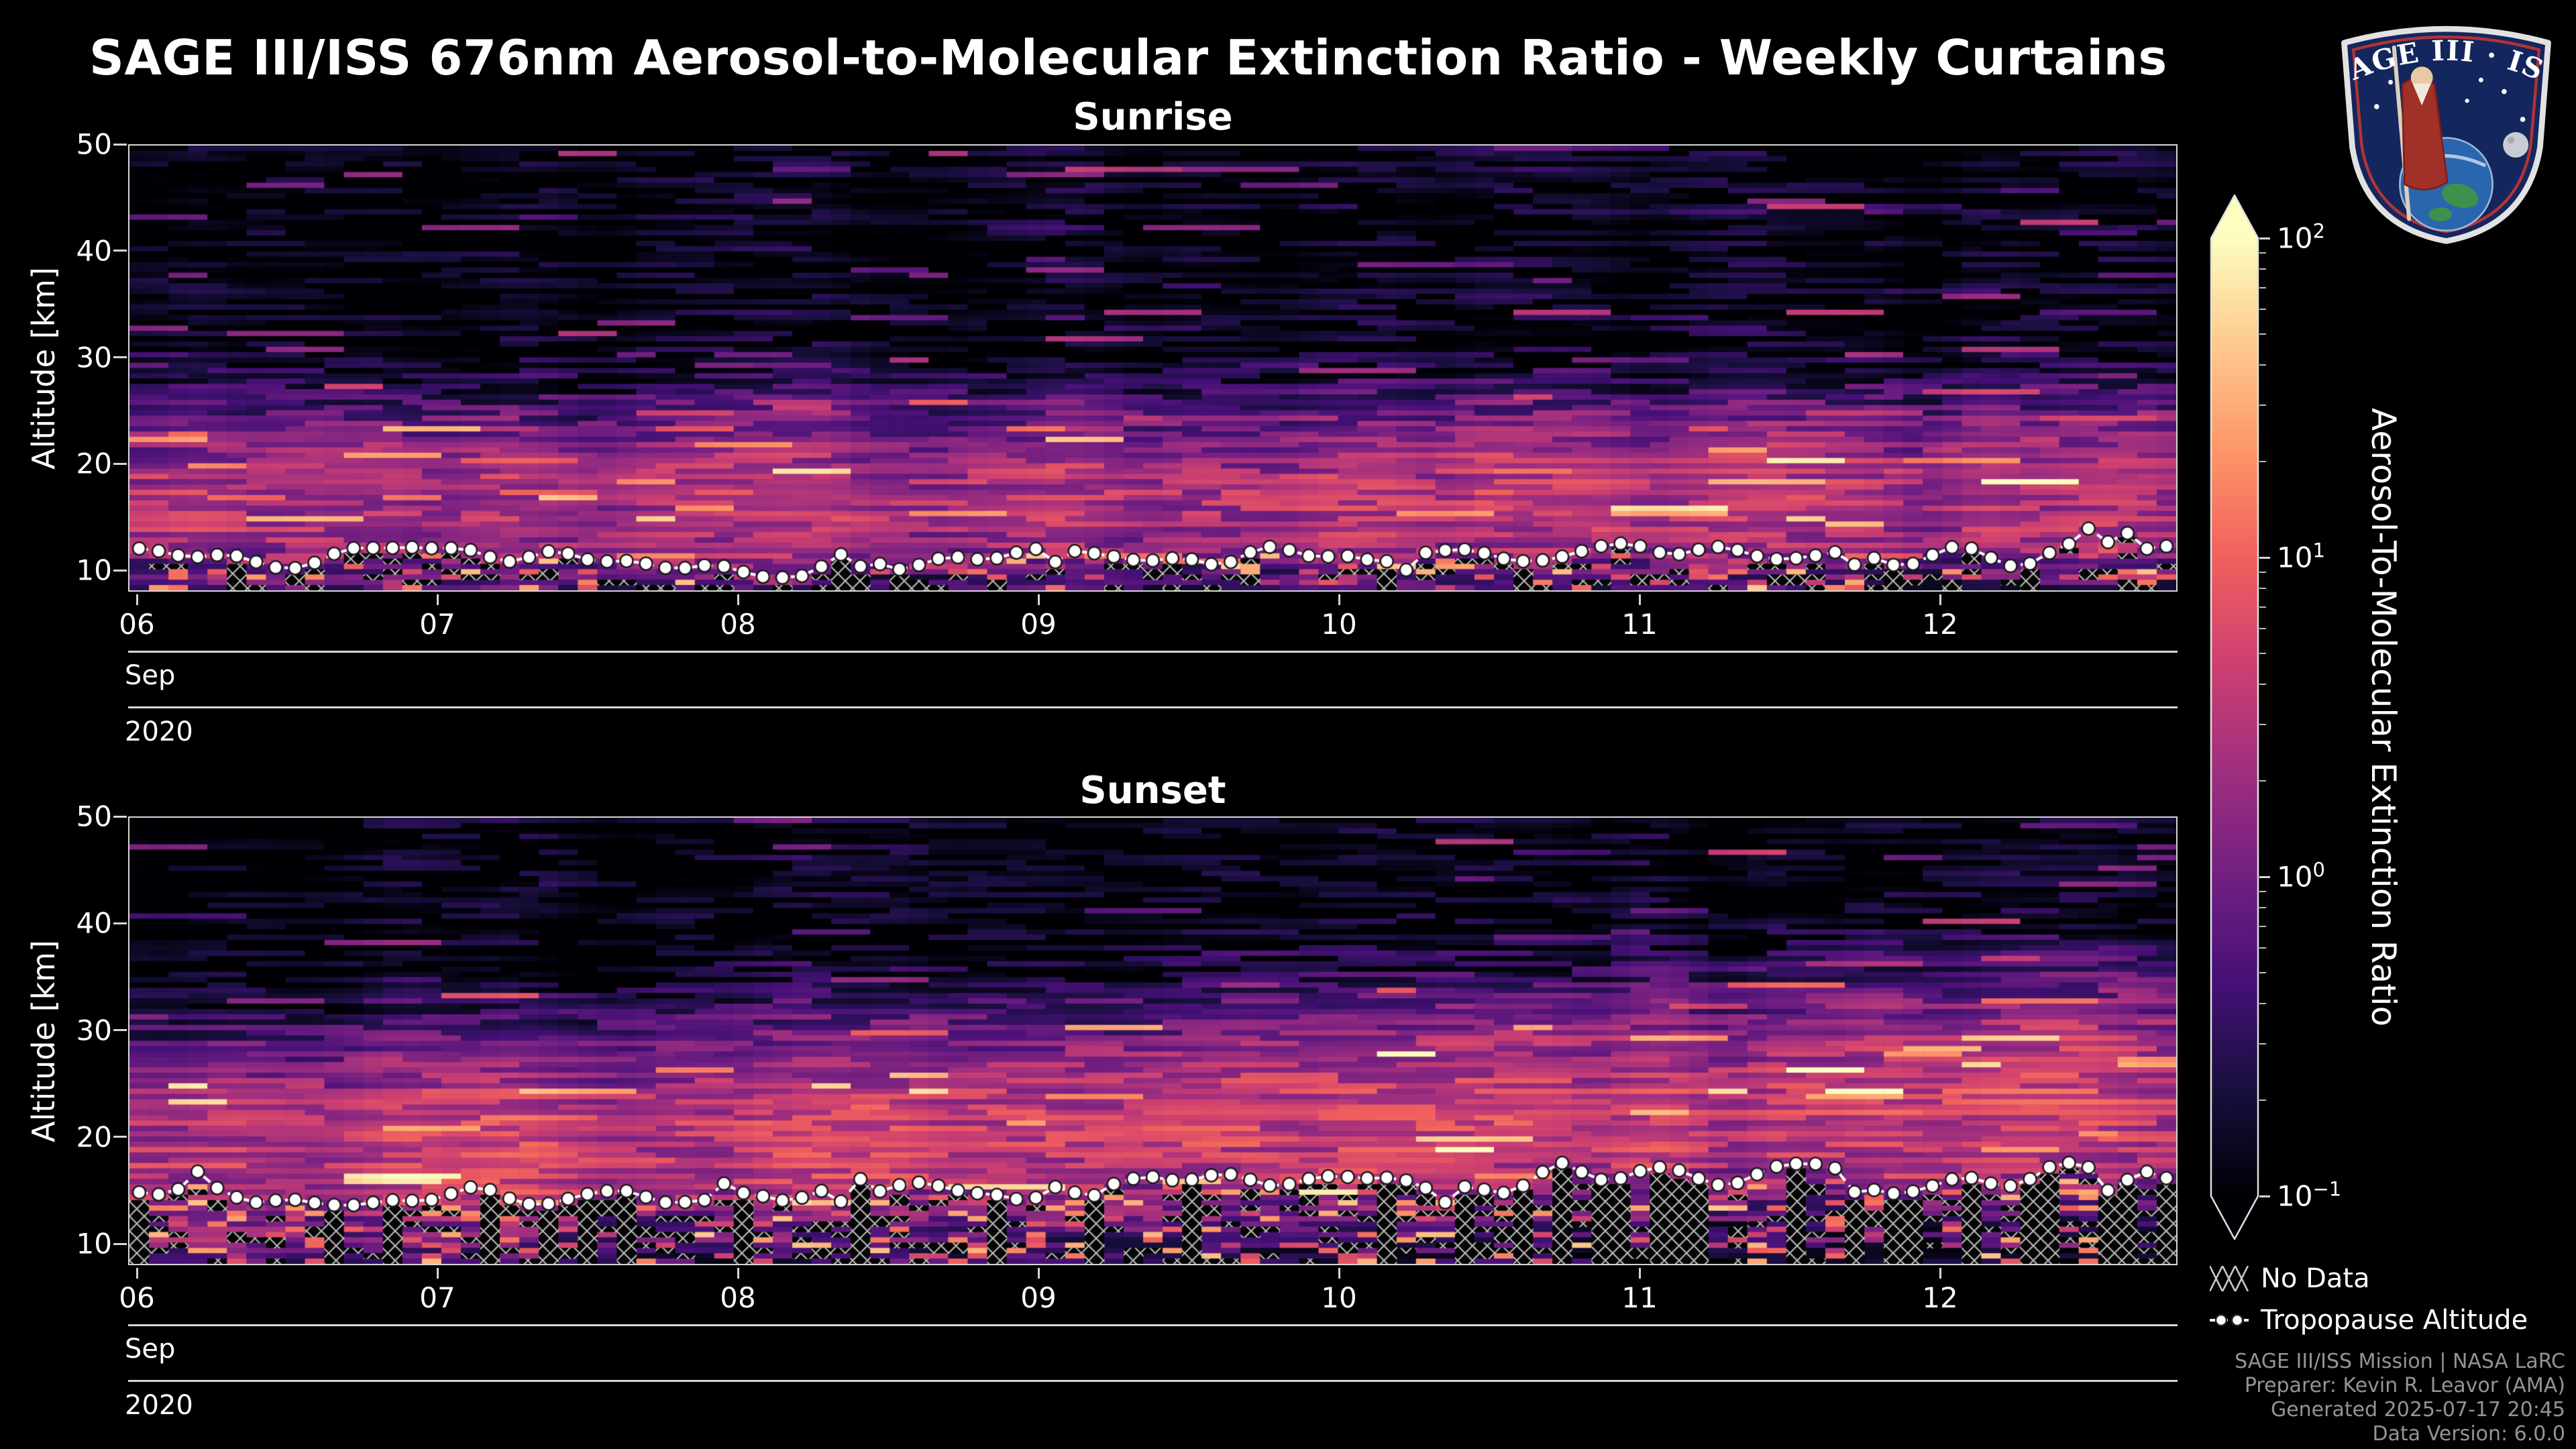  Describe the element at coordinates (2468, 1434) in the screenshot. I see `credit-line: Data Version: 6.0.0` at that location.